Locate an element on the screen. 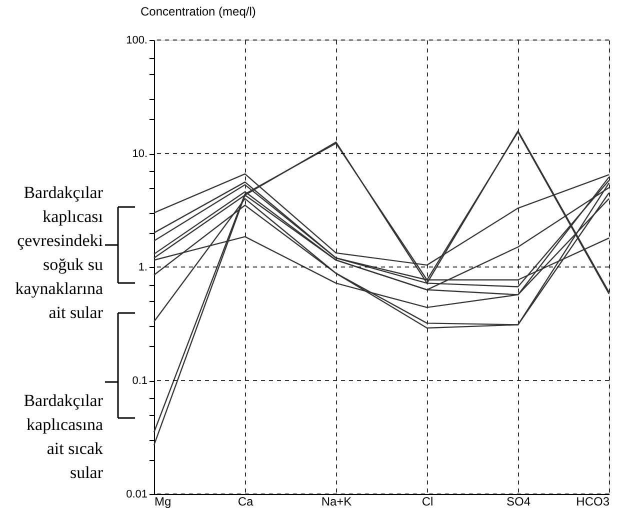  y-tick-label: 0.01 is located at coordinates (137, 494).